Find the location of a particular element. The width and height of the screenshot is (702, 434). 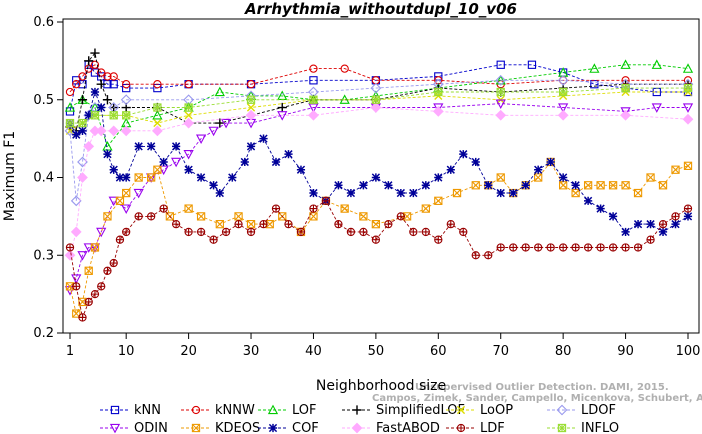

legend-item-ldof: LDOF is located at coordinates (581, 410).